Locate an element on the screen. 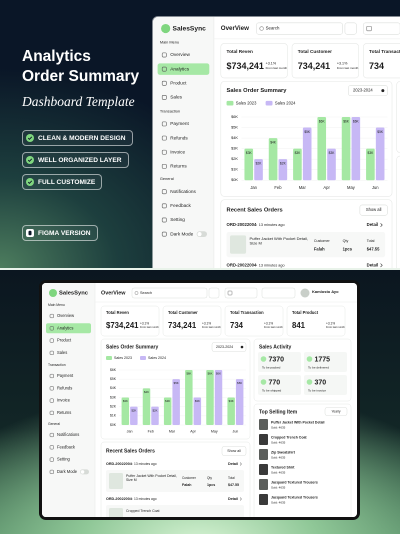 The height and width of the screenshot is (534, 400). bar-label: $6K is located at coordinates (210, 374).